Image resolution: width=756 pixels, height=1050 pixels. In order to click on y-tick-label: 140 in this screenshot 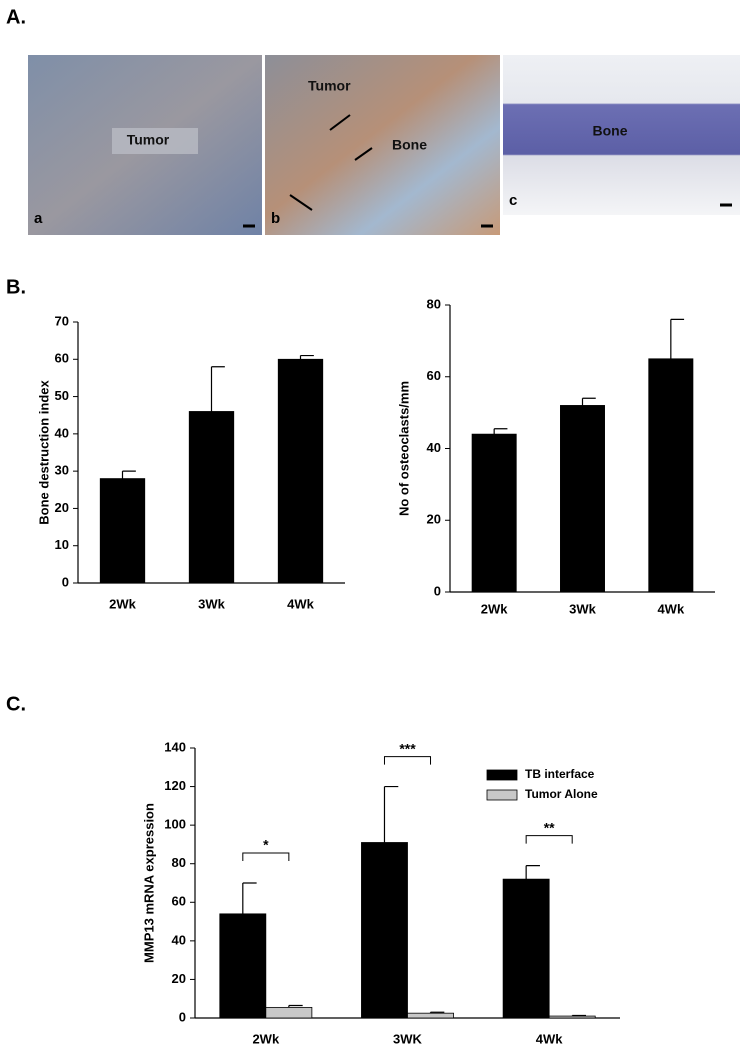, I will do `click(175, 746)`.